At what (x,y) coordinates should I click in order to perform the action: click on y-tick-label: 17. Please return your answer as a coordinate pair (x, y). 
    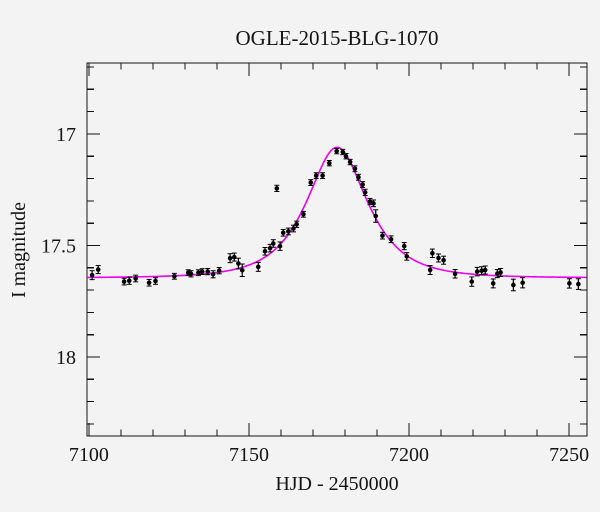
    Looking at the image, I should click on (66, 135).